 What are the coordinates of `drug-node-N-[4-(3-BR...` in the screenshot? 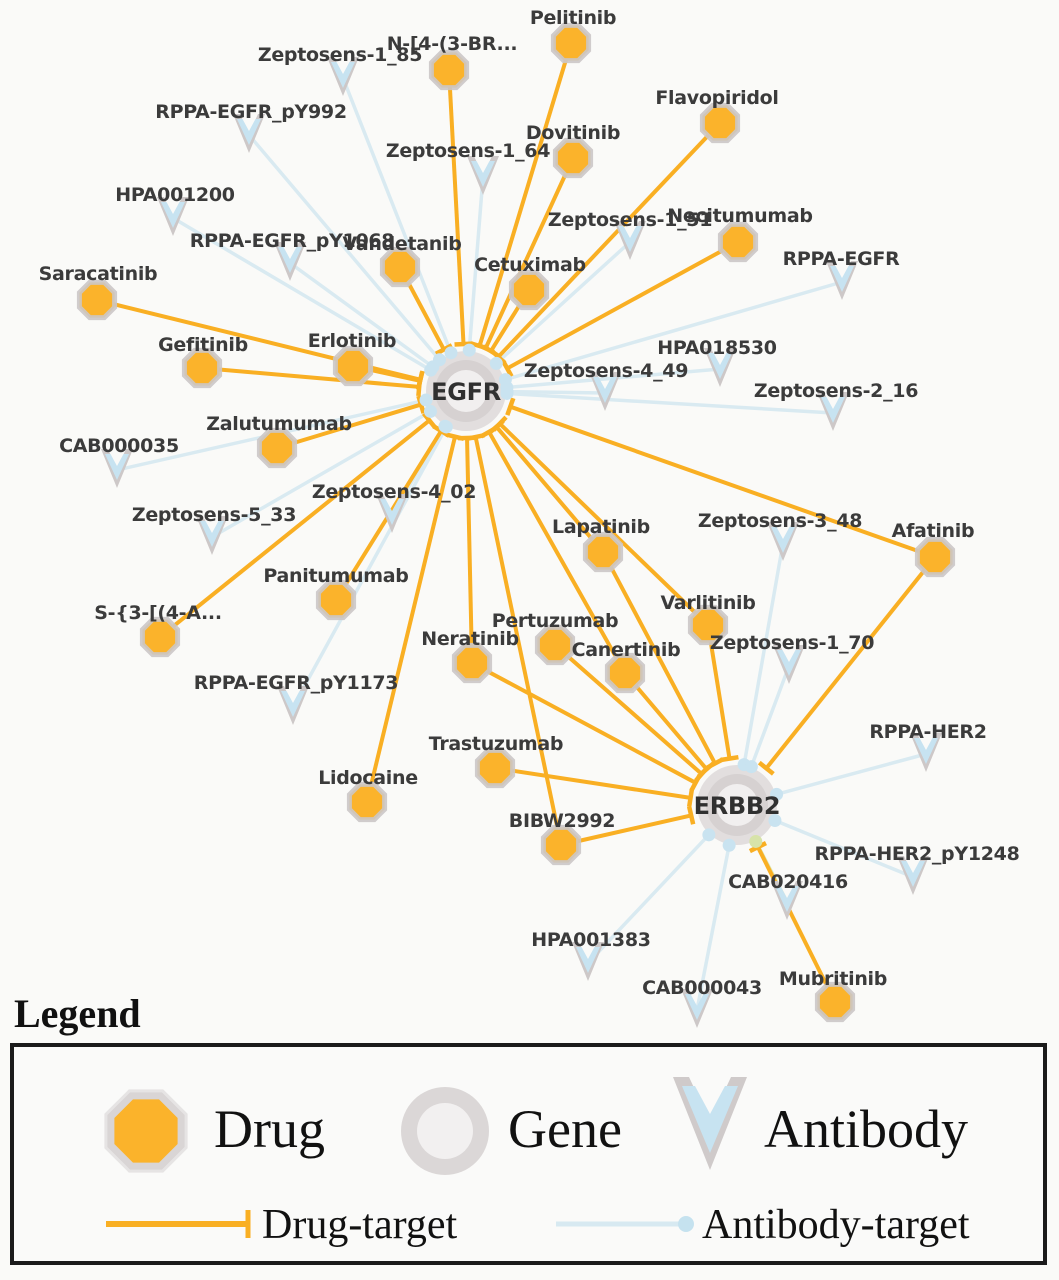 It's located at (449, 70).